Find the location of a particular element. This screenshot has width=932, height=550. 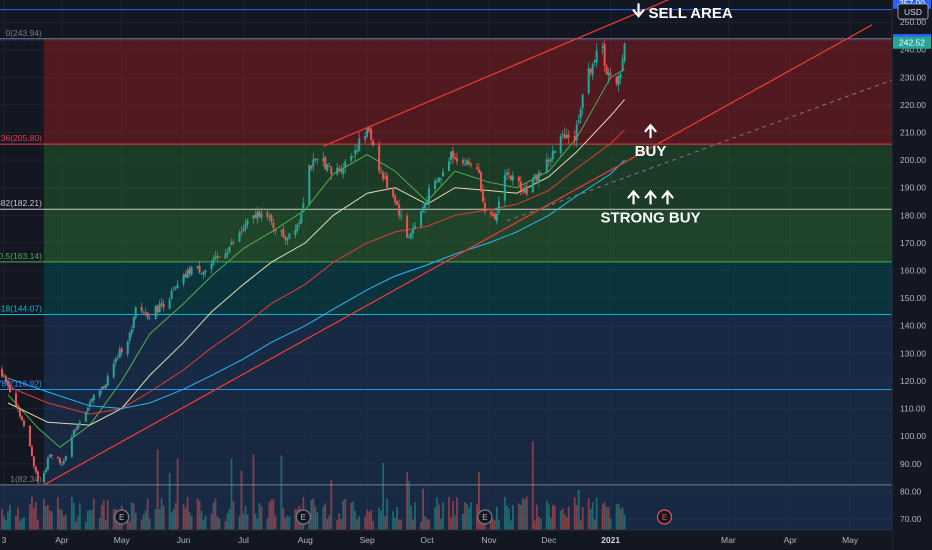

fib-label: 0(243.94) is located at coordinates (24, 33).